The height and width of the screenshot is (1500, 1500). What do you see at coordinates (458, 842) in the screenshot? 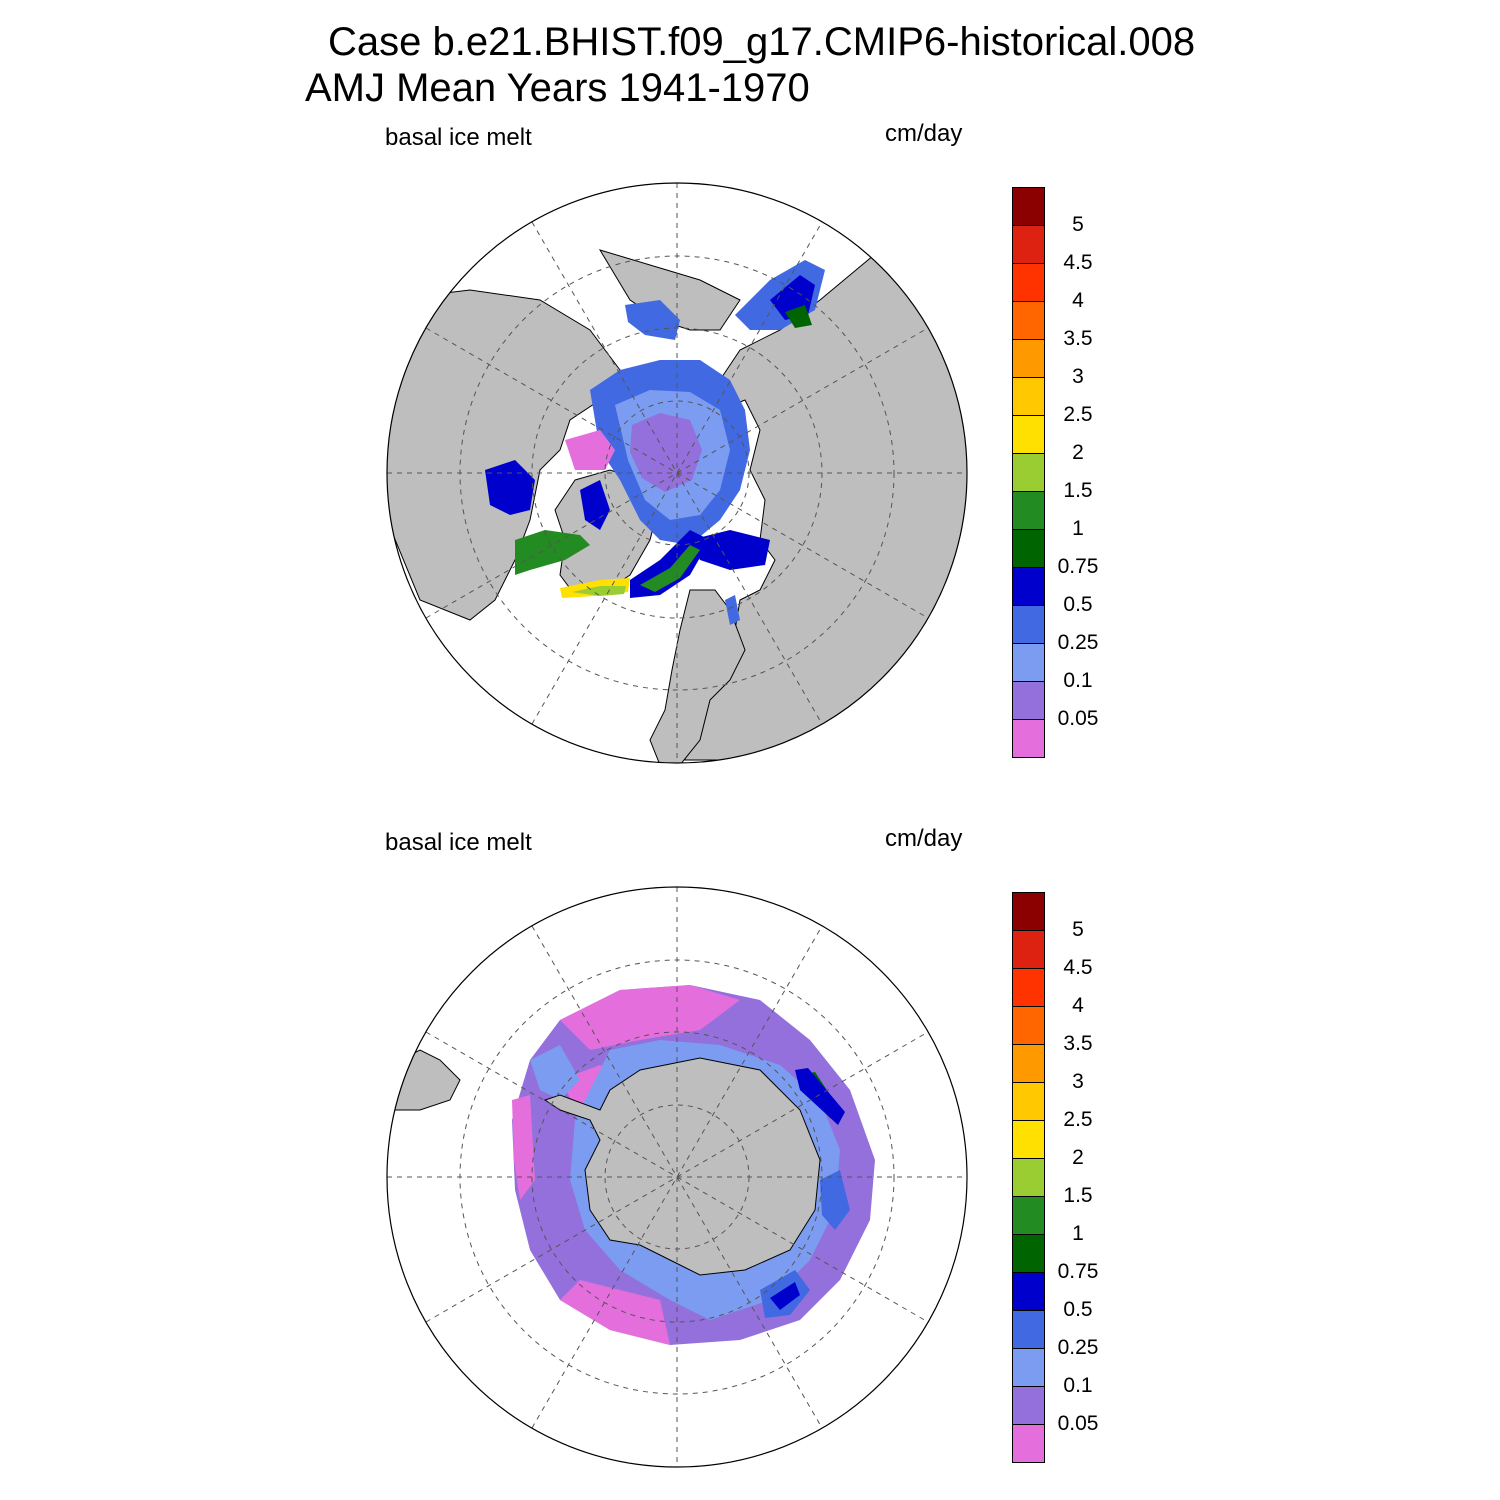
I see `antarctic-variable-label: basal ice melt` at bounding box center [458, 842].